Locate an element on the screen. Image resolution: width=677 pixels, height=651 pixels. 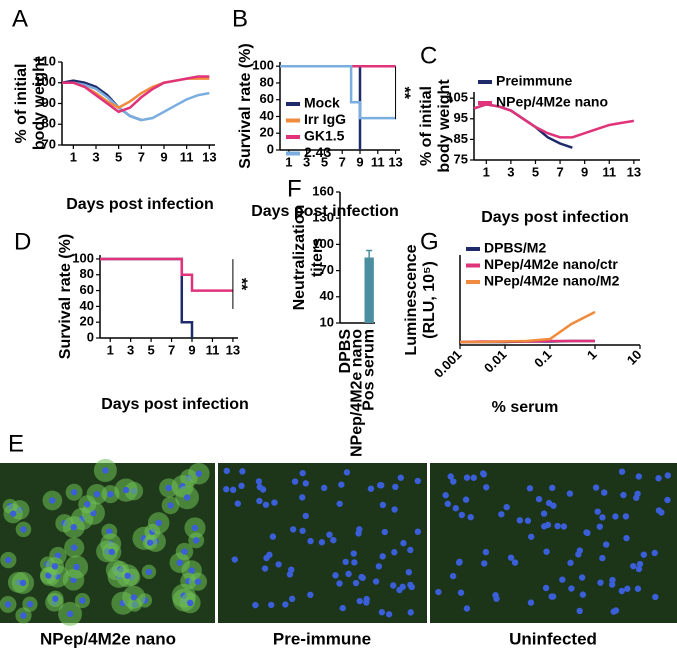
x-tick-label: 3 is located at coordinates (306, 161).